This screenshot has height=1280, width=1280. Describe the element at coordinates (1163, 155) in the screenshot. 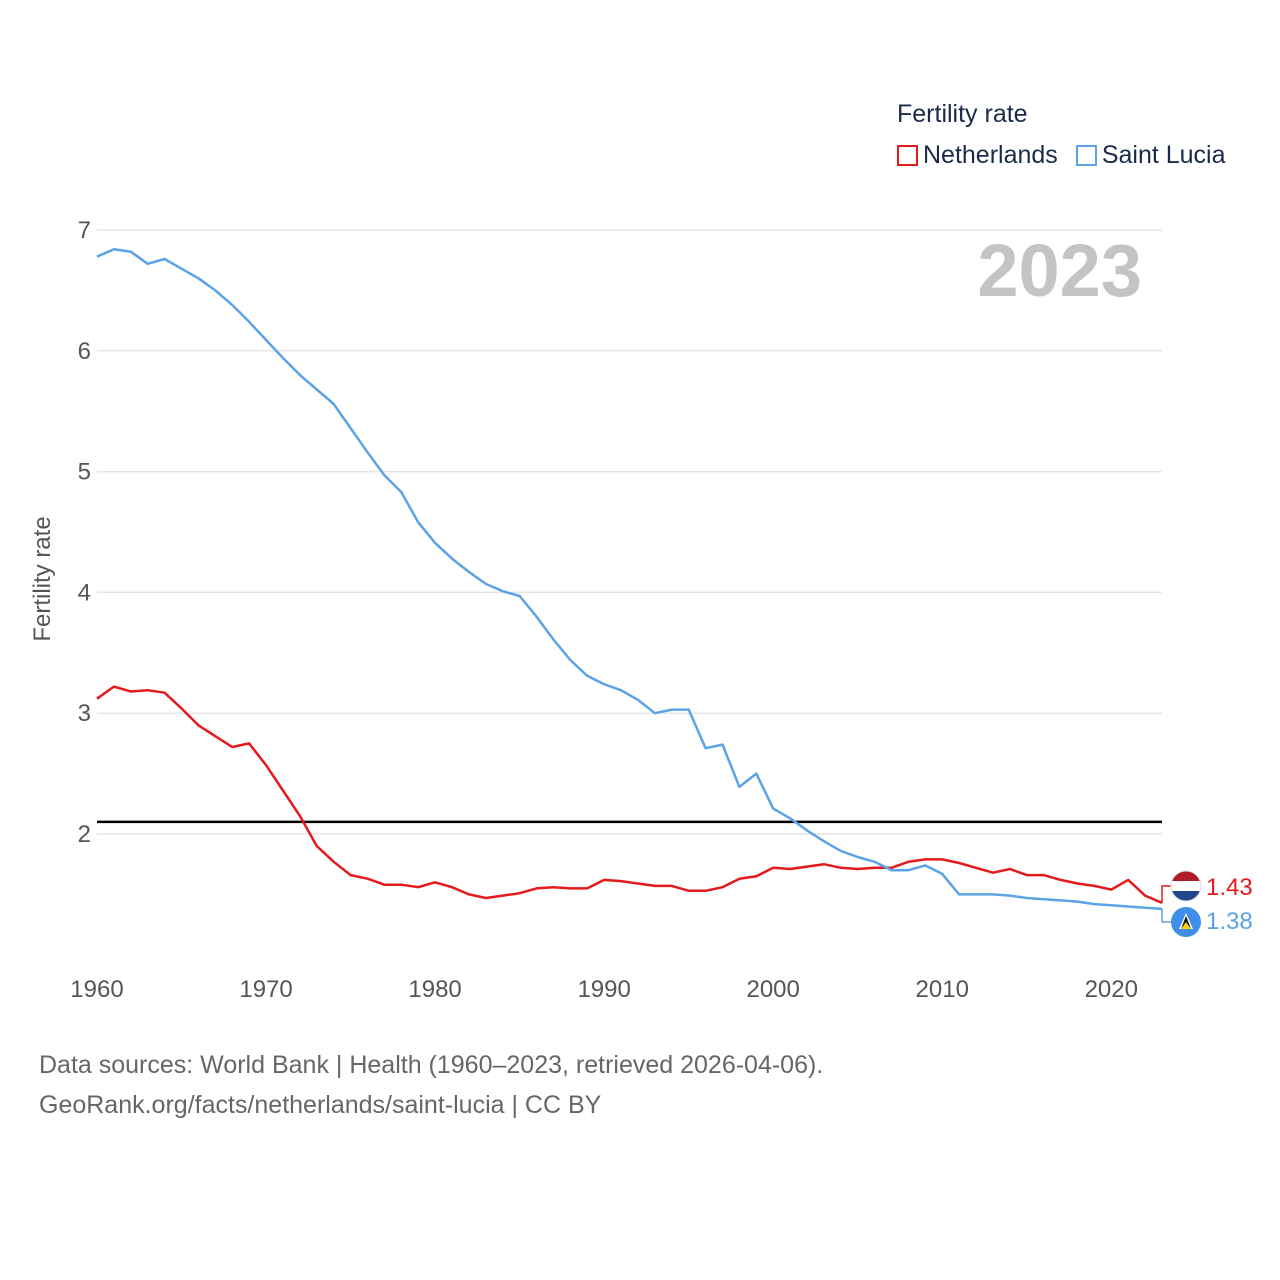

I see `legend-label-saint-lucia: Saint Lucia` at that location.